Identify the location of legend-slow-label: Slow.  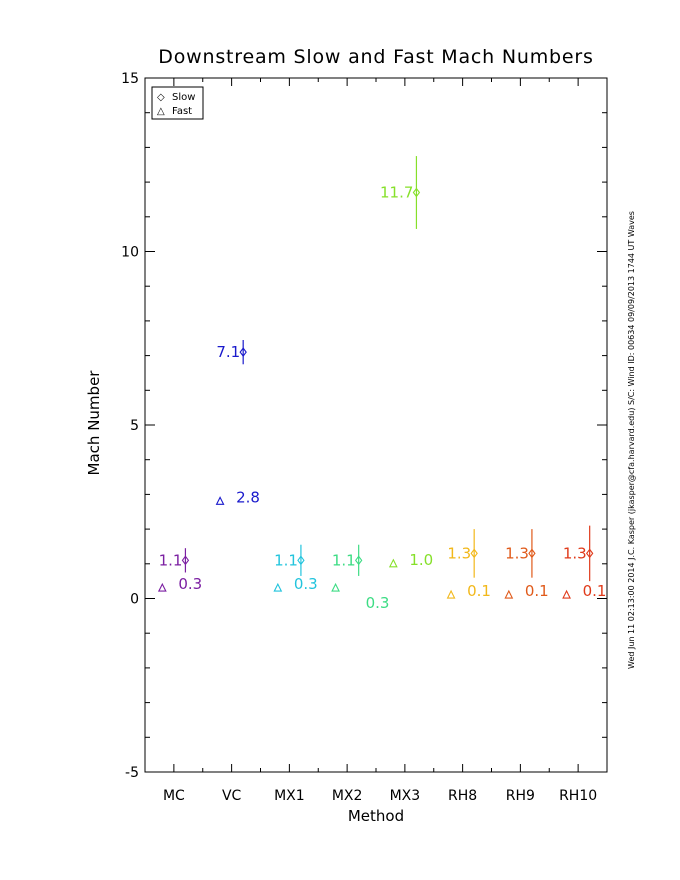
(183, 97).